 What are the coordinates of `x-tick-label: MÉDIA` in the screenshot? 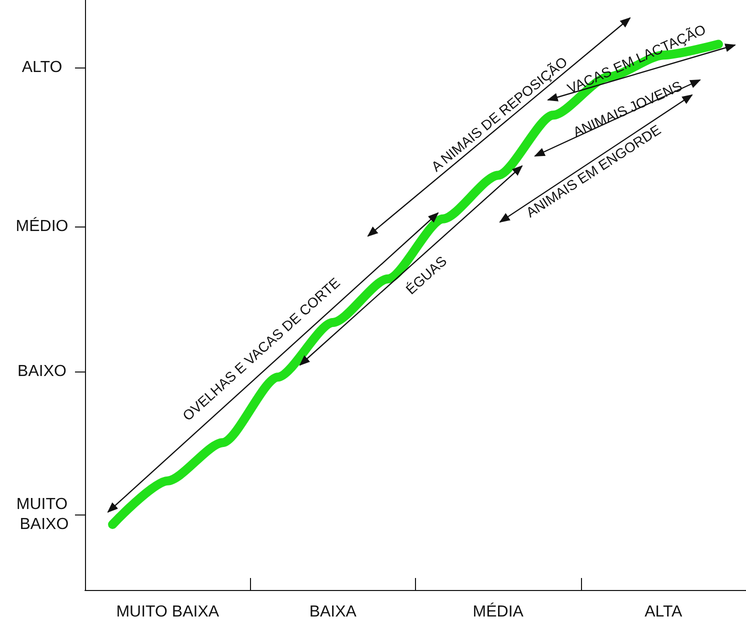 It's located at (498, 611).